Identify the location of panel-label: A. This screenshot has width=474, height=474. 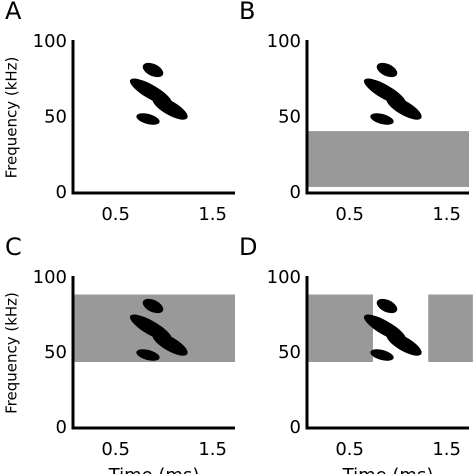
(13, 12).